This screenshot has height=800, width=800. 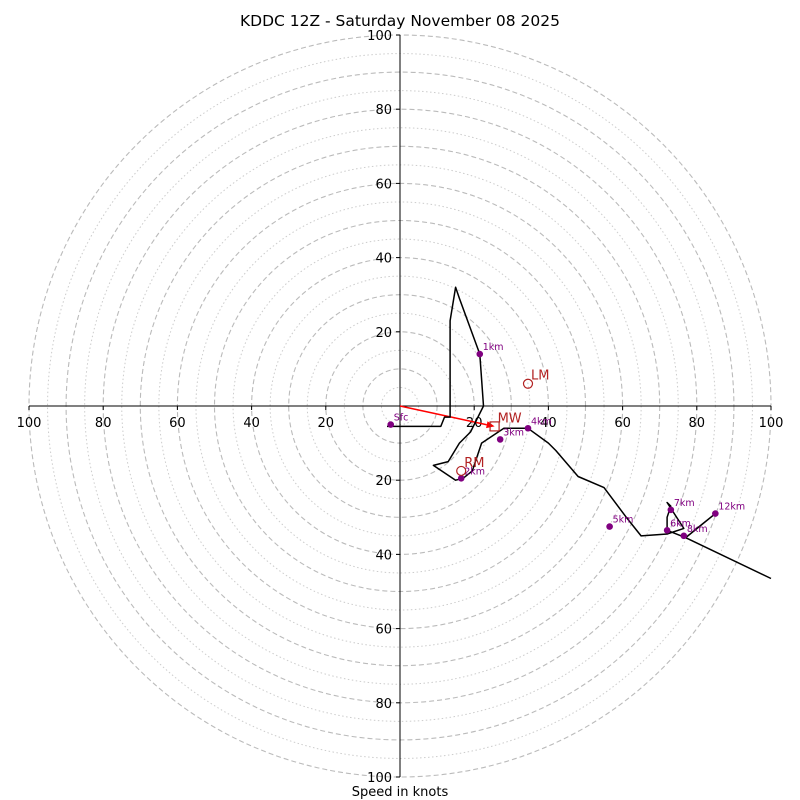 I want to click on storm-motion-lm-marker, so click(x=528, y=383).